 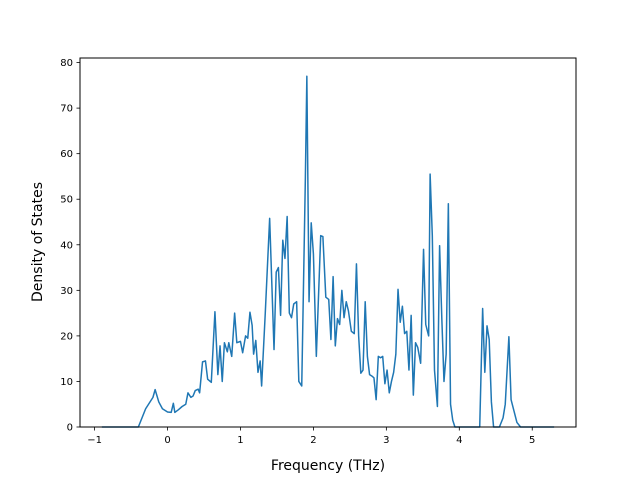 I want to click on x-tick-label: −1, so click(x=94, y=440).